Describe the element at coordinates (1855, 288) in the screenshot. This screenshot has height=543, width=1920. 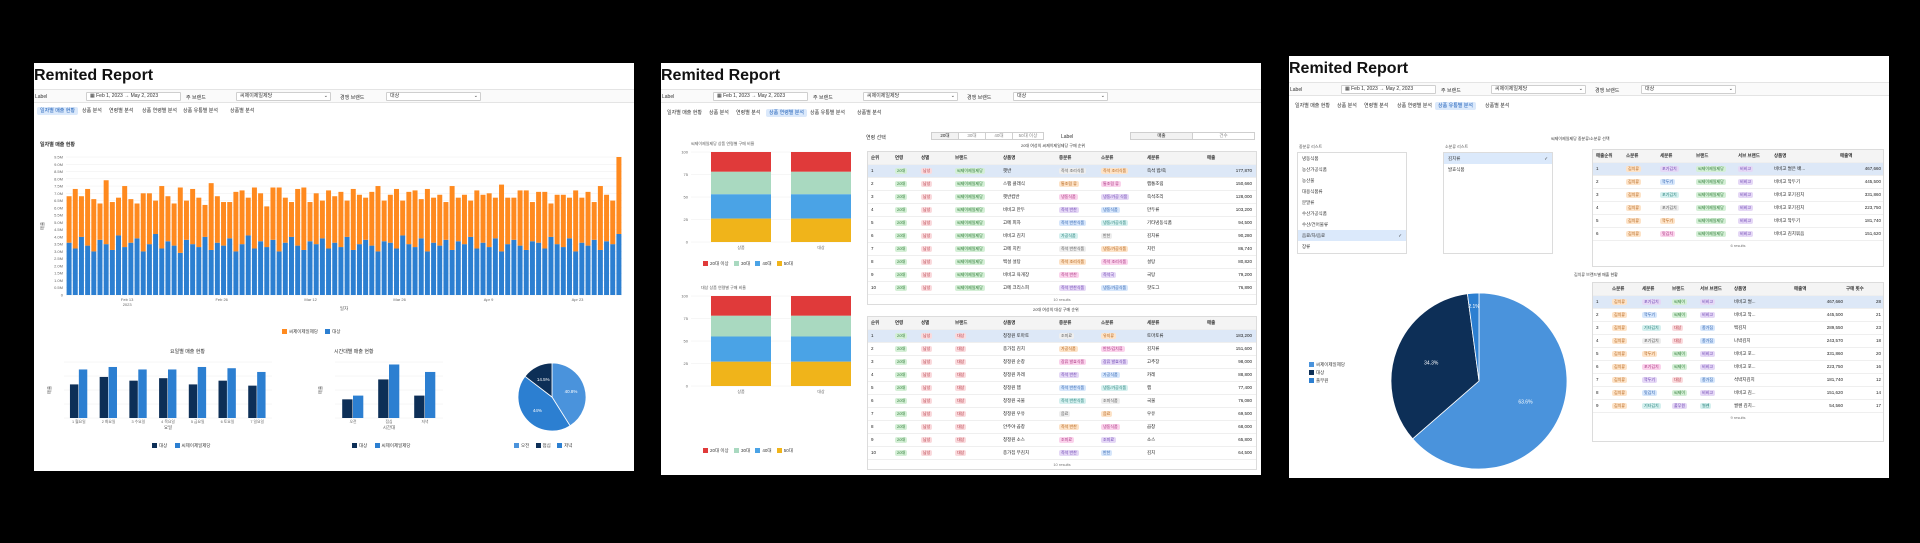
I see `column-header: 구매 횟수` at that location.